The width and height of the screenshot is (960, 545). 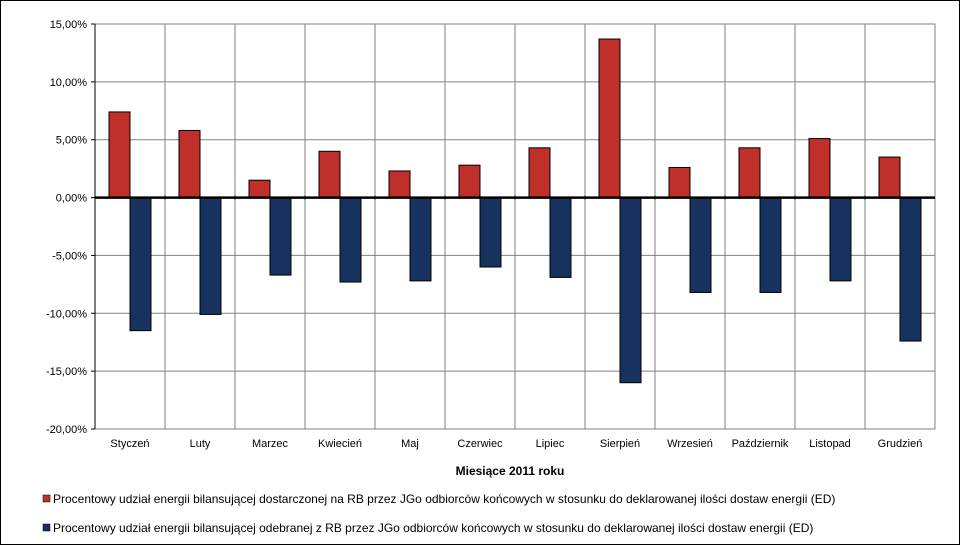 What do you see at coordinates (399, 184) in the screenshot?
I see `bar-s1-maj` at bounding box center [399, 184].